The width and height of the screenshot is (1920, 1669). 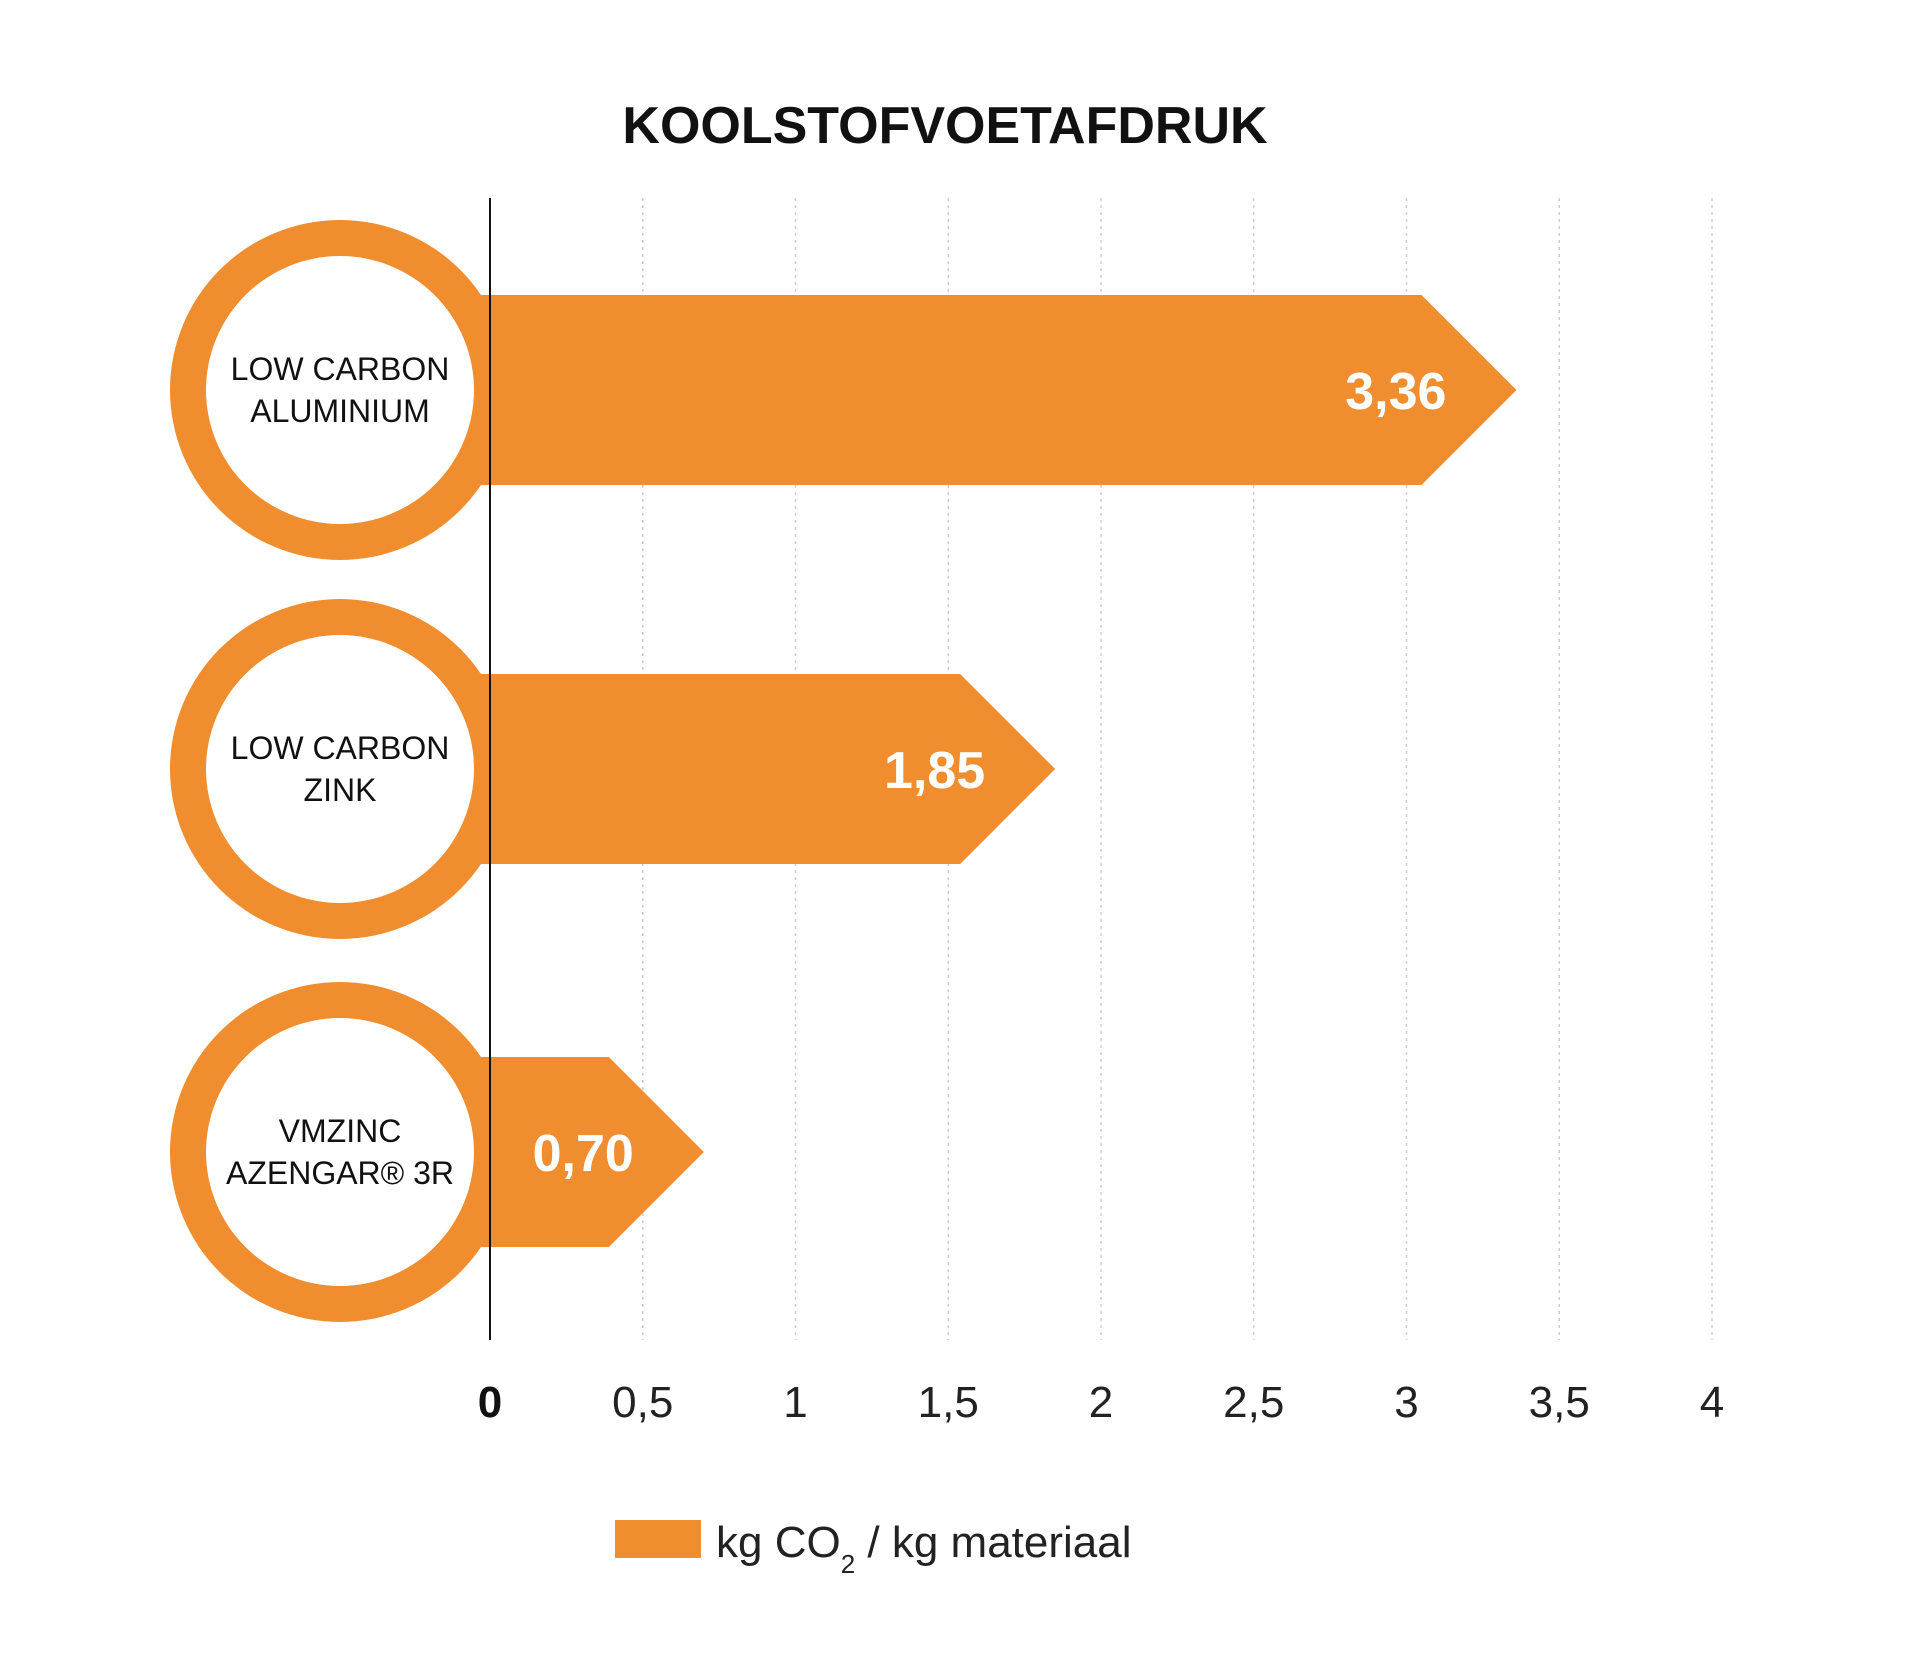 I want to click on x-tick-label: 3,5, so click(x=1559, y=1402).